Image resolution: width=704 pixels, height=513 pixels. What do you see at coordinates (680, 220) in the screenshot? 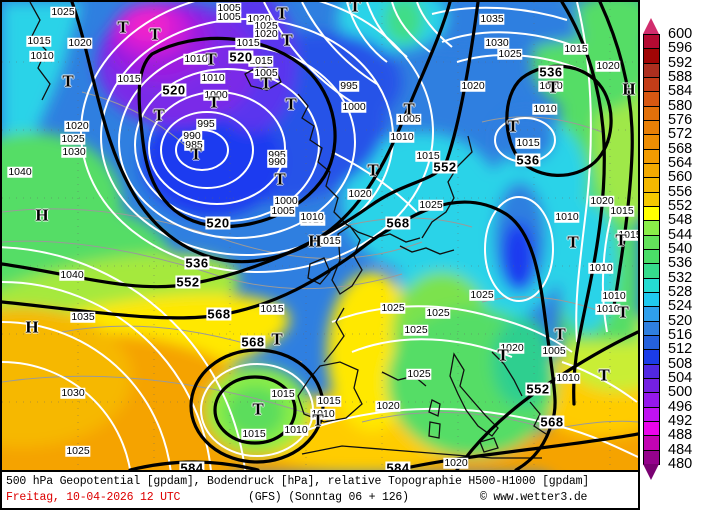
I see `scale-value-label: 548` at bounding box center [680, 220].